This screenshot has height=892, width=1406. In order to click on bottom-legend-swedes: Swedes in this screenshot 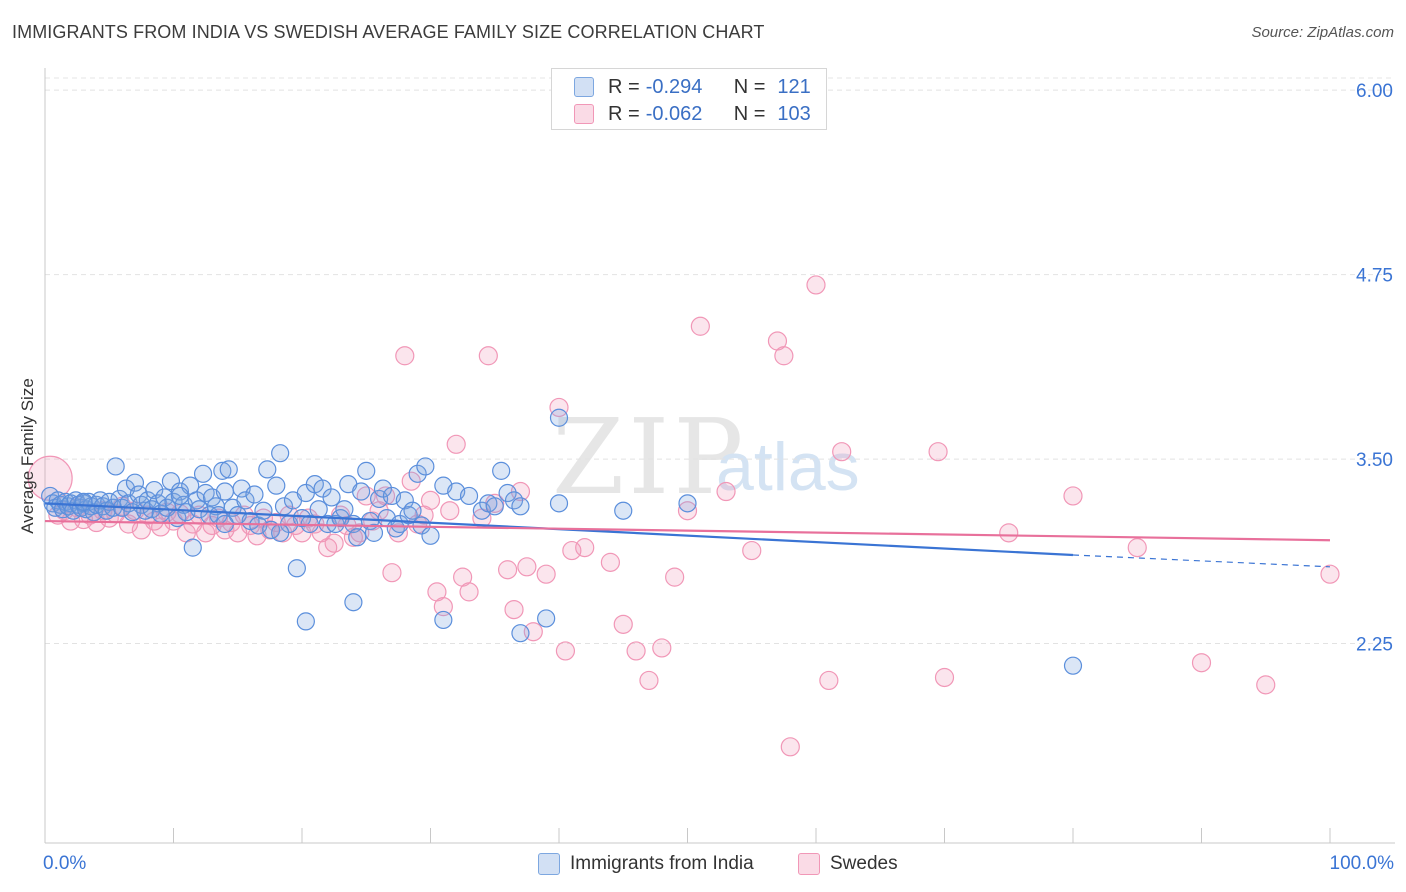, I will do `click(848, 864)`.